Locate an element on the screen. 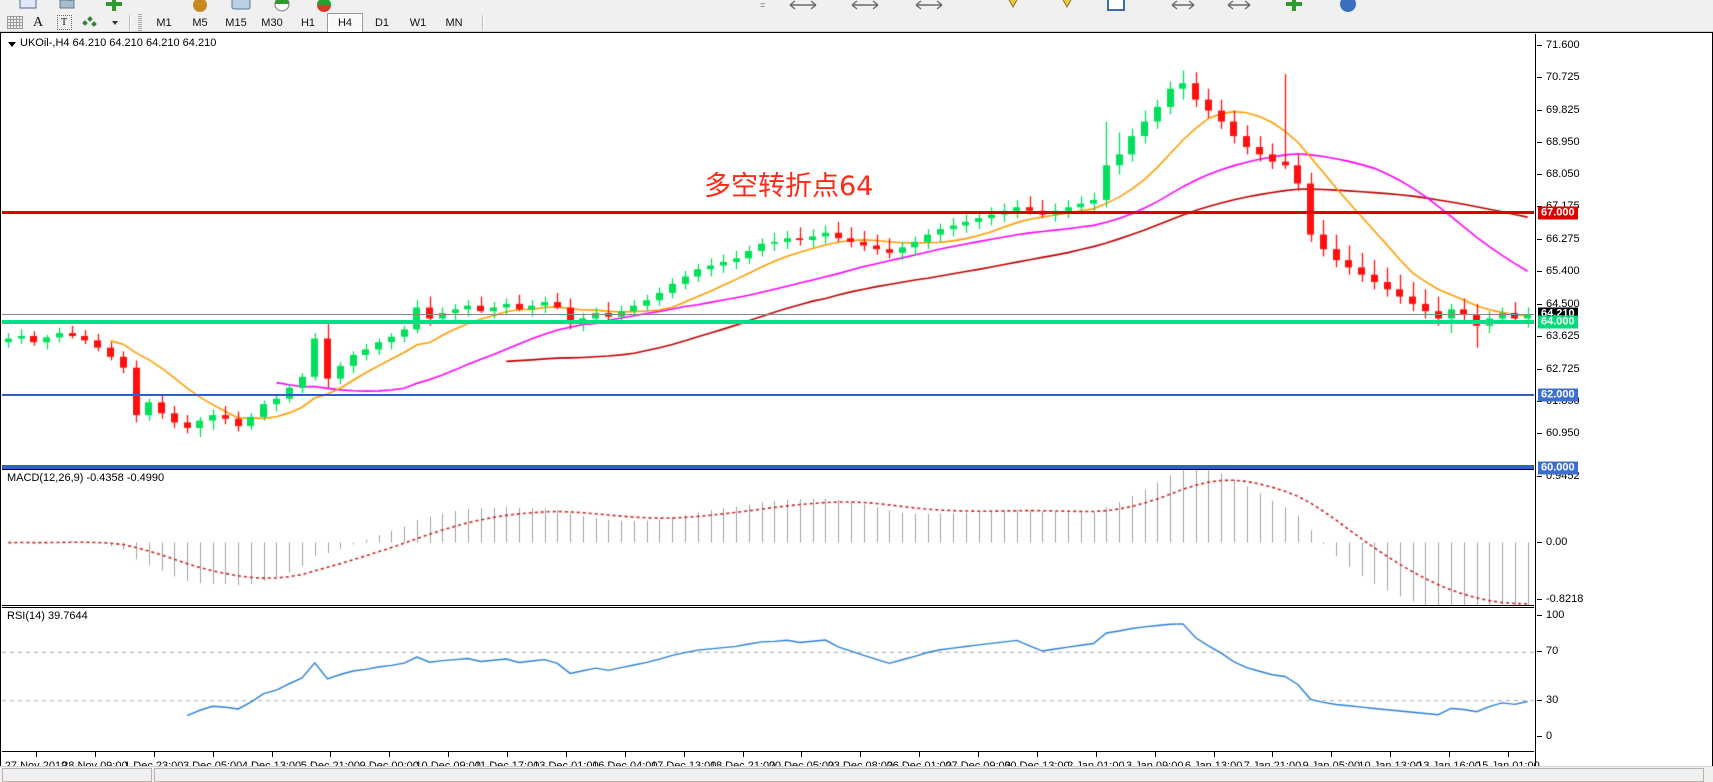 Image resolution: width=1713 pixels, height=782 pixels. upper-toolbar-icons: = is located at coordinates (687, 6).